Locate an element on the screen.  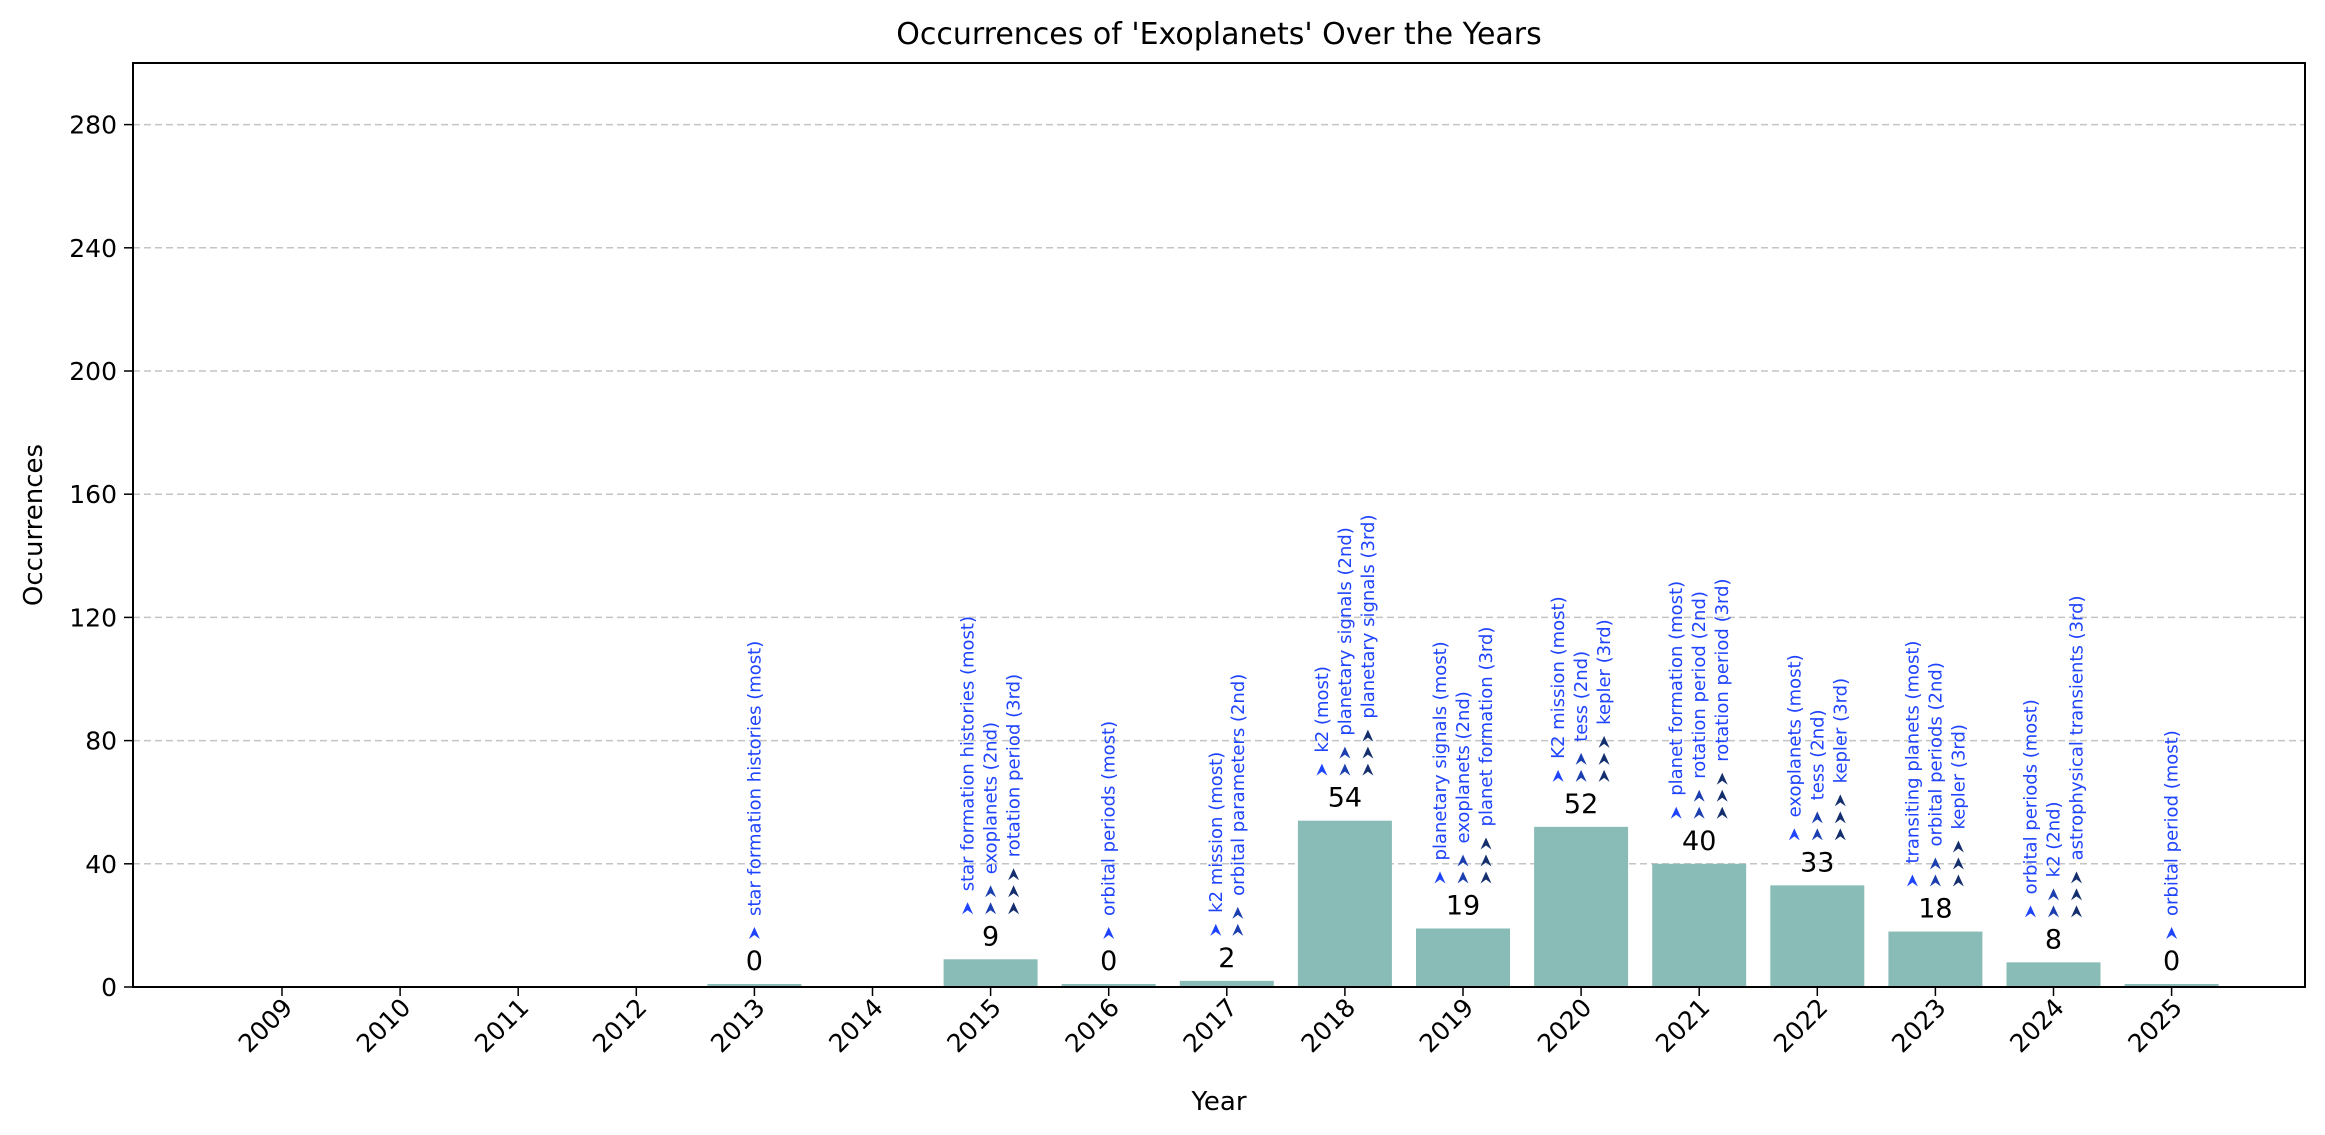
value-label: 40 is located at coordinates (1699, 841).